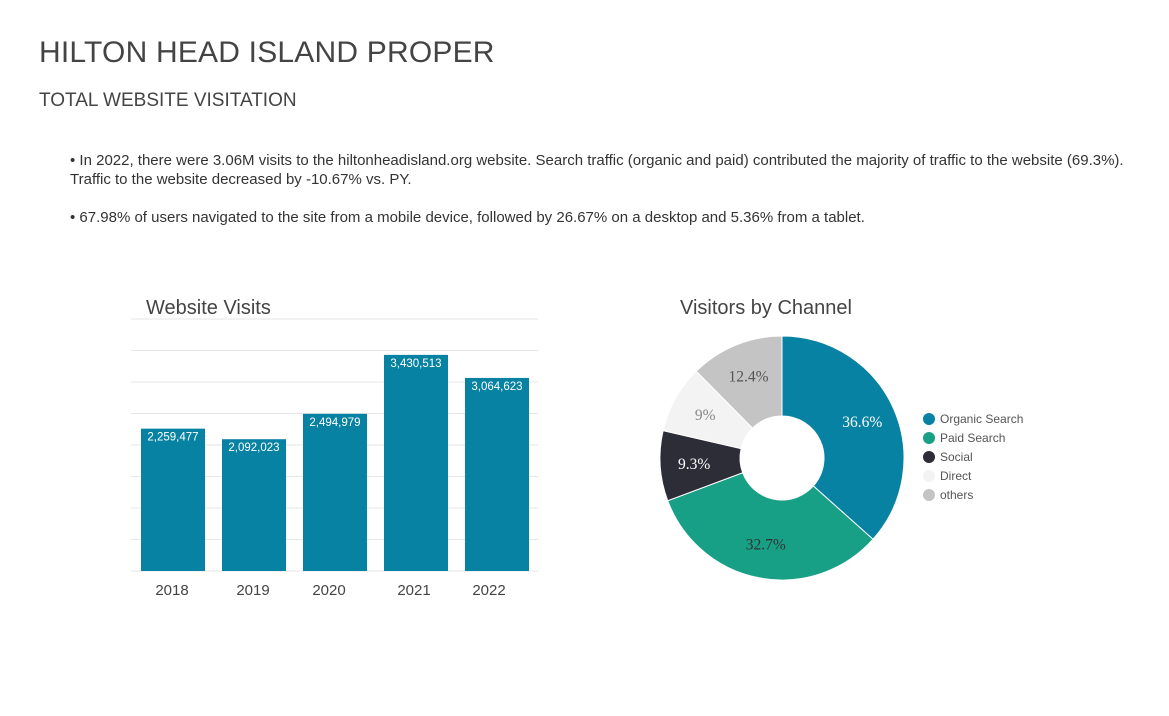  Describe the element at coordinates (766, 308) in the screenshot. I see `pie-chart-title: Visitors by Channel` at that location.